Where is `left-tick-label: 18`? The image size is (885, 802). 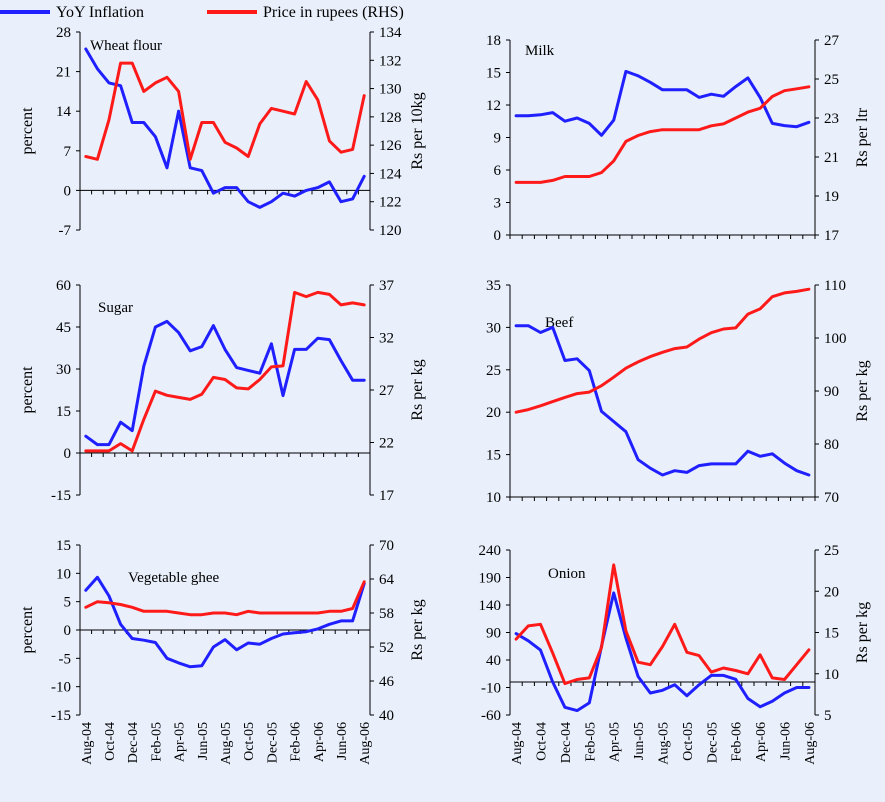
left-tick-label: 18 is located at coordinates (493, 41).